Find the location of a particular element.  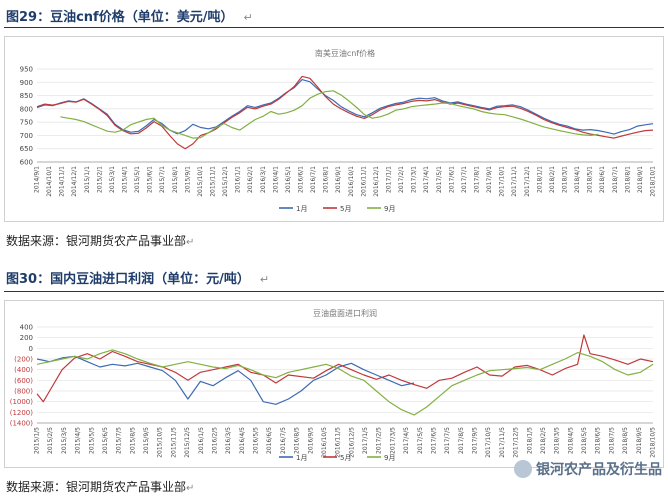

y-tick-label: (800) is located at coordinates (23, 392).